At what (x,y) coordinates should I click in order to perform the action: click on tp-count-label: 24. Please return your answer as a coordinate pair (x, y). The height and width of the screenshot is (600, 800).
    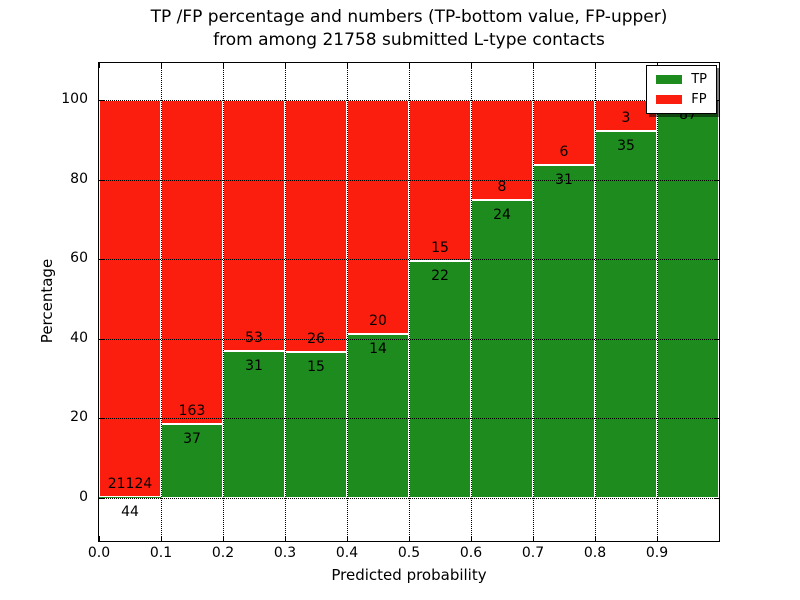
    Looking at the image, I should click on (502, 214).